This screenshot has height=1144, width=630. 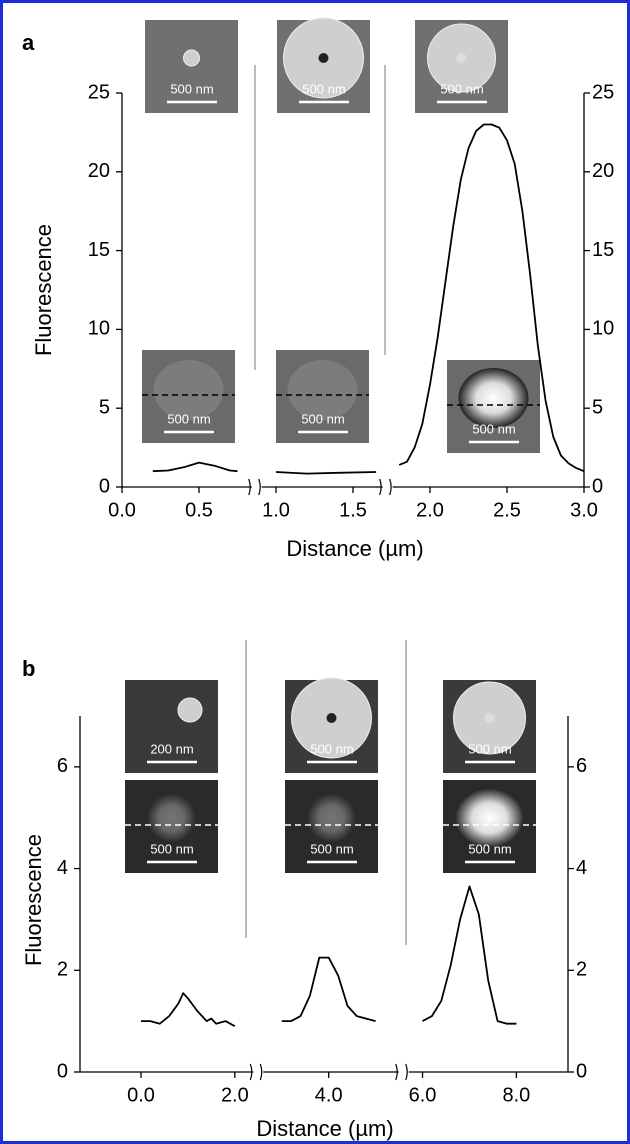 What do you see at coordinates (171, 748) in the screenshot?
I see `scale-bar-label: 200 nm` at bounding box center [171, 748].